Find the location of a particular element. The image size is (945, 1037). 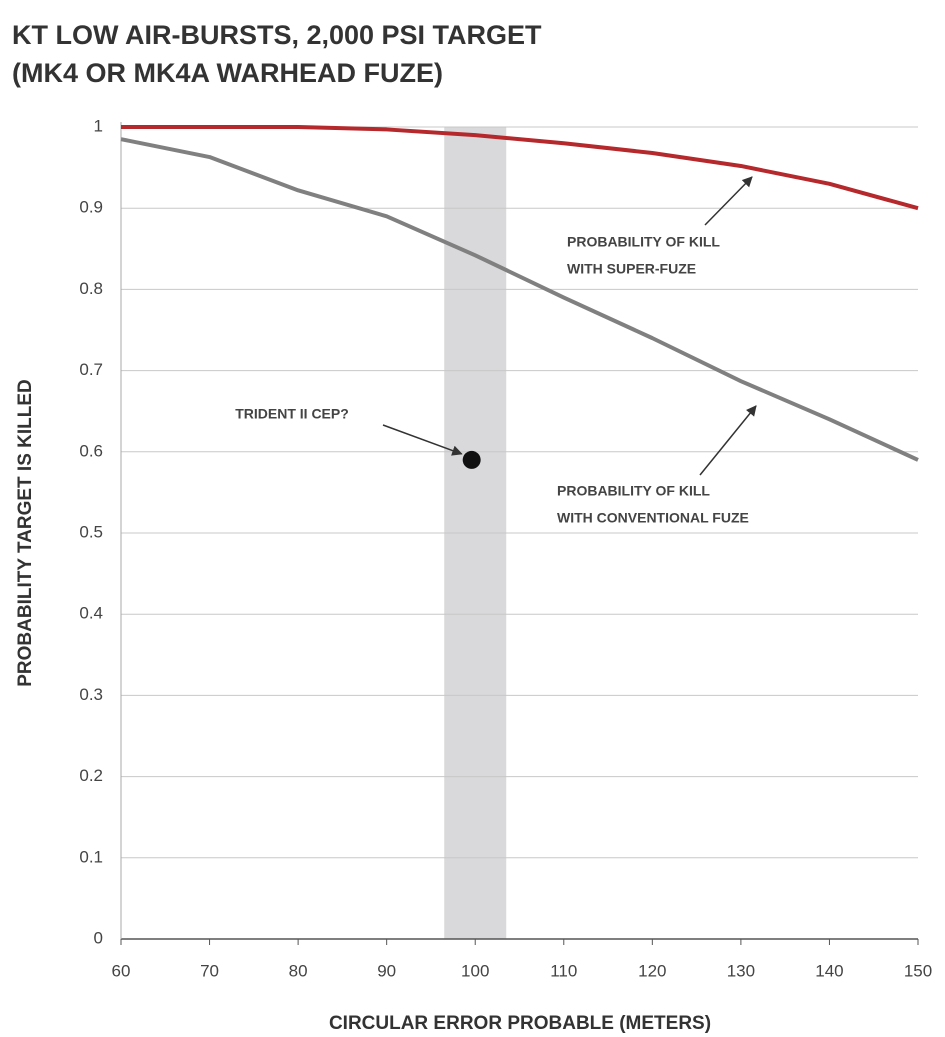

point-label: TRIDENT II CEP? is located at coordinates (292, 414).